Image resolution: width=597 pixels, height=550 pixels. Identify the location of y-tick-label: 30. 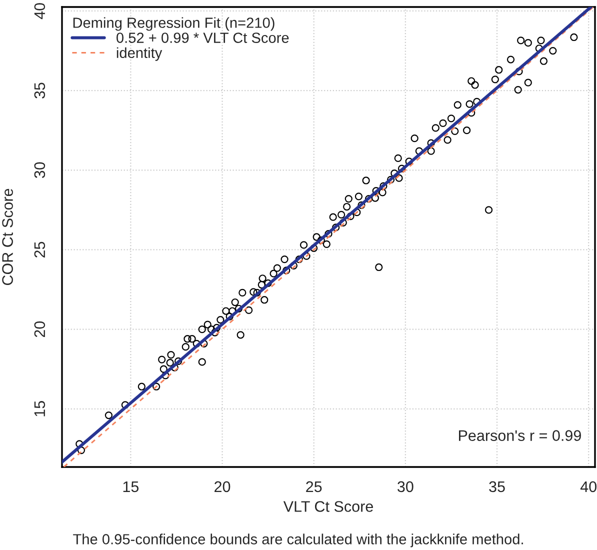
(40, 170).